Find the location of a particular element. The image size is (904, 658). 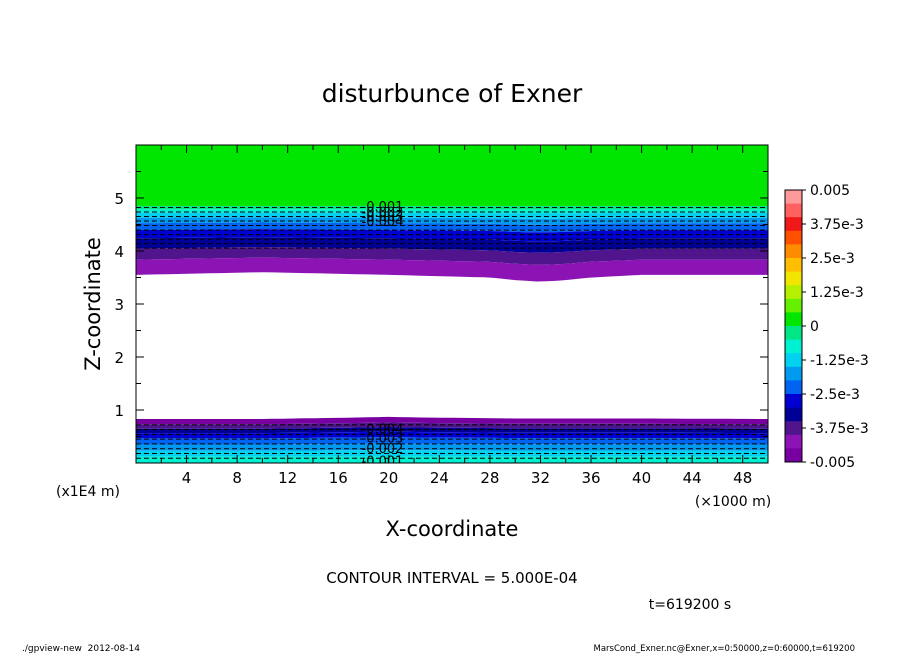

colorbar-label: -3.75e-3 is located at coordinates (839, 429).